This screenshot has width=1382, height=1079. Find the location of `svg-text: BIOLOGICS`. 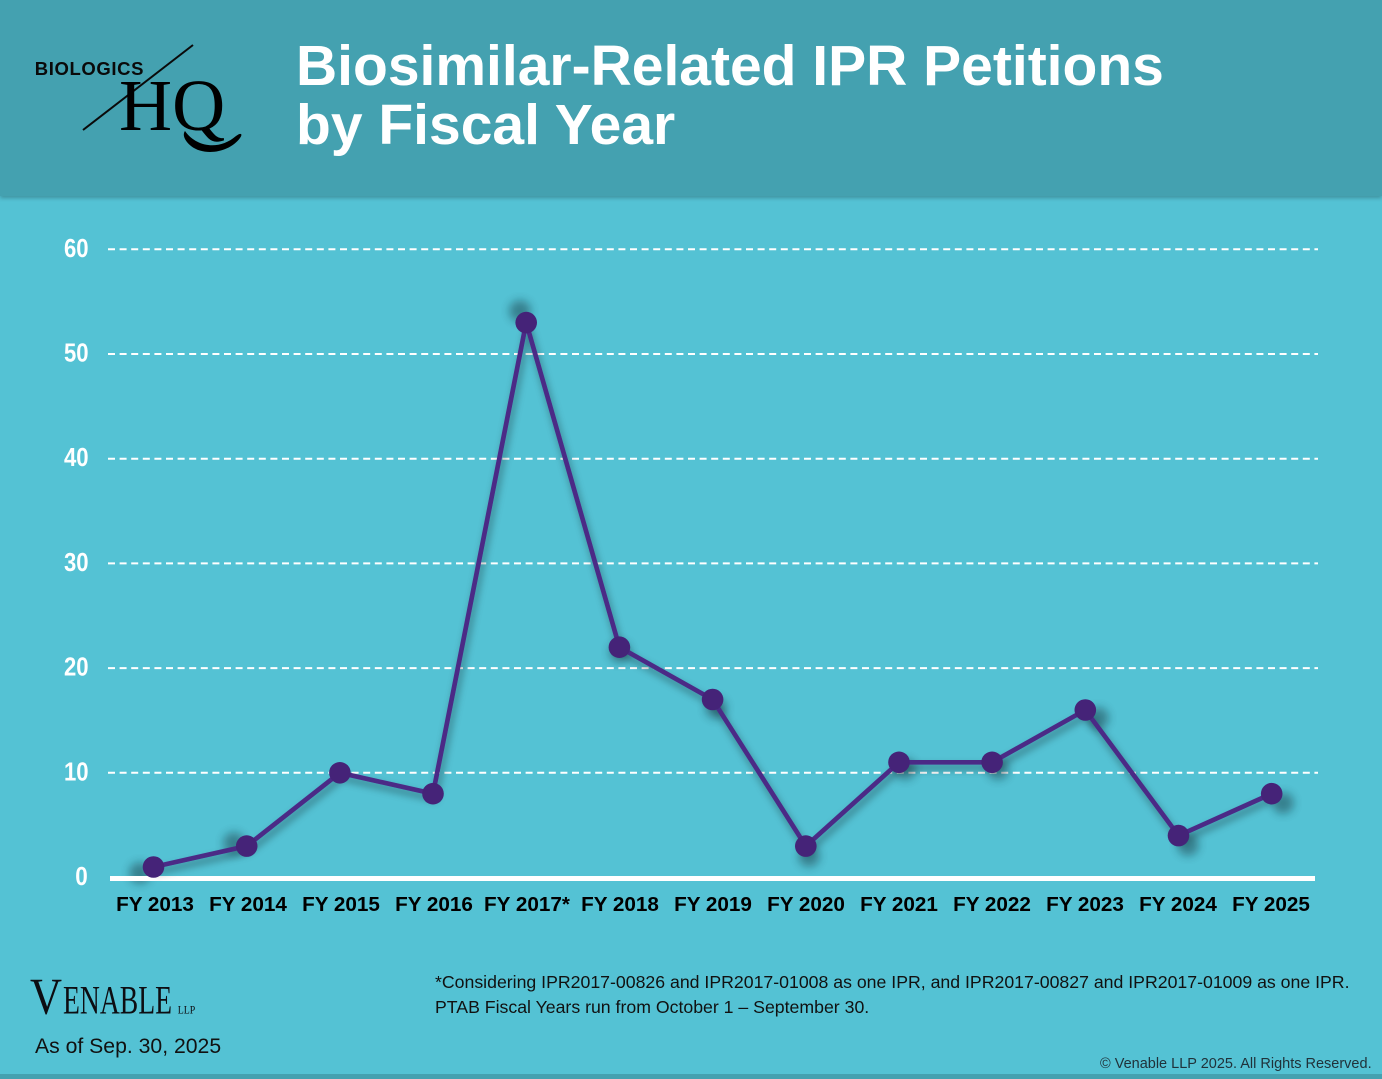

svg-text: BIOLOGICS is located at coordinates (89, 68).